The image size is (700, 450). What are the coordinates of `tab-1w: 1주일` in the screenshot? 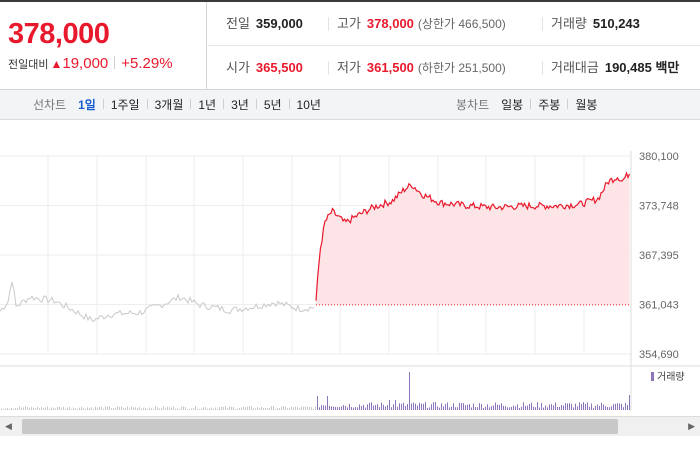 It's located at (125, 105).